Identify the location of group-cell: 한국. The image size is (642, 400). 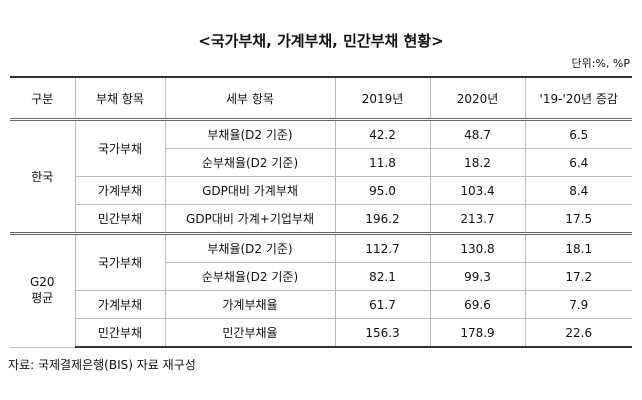
(43, 176).